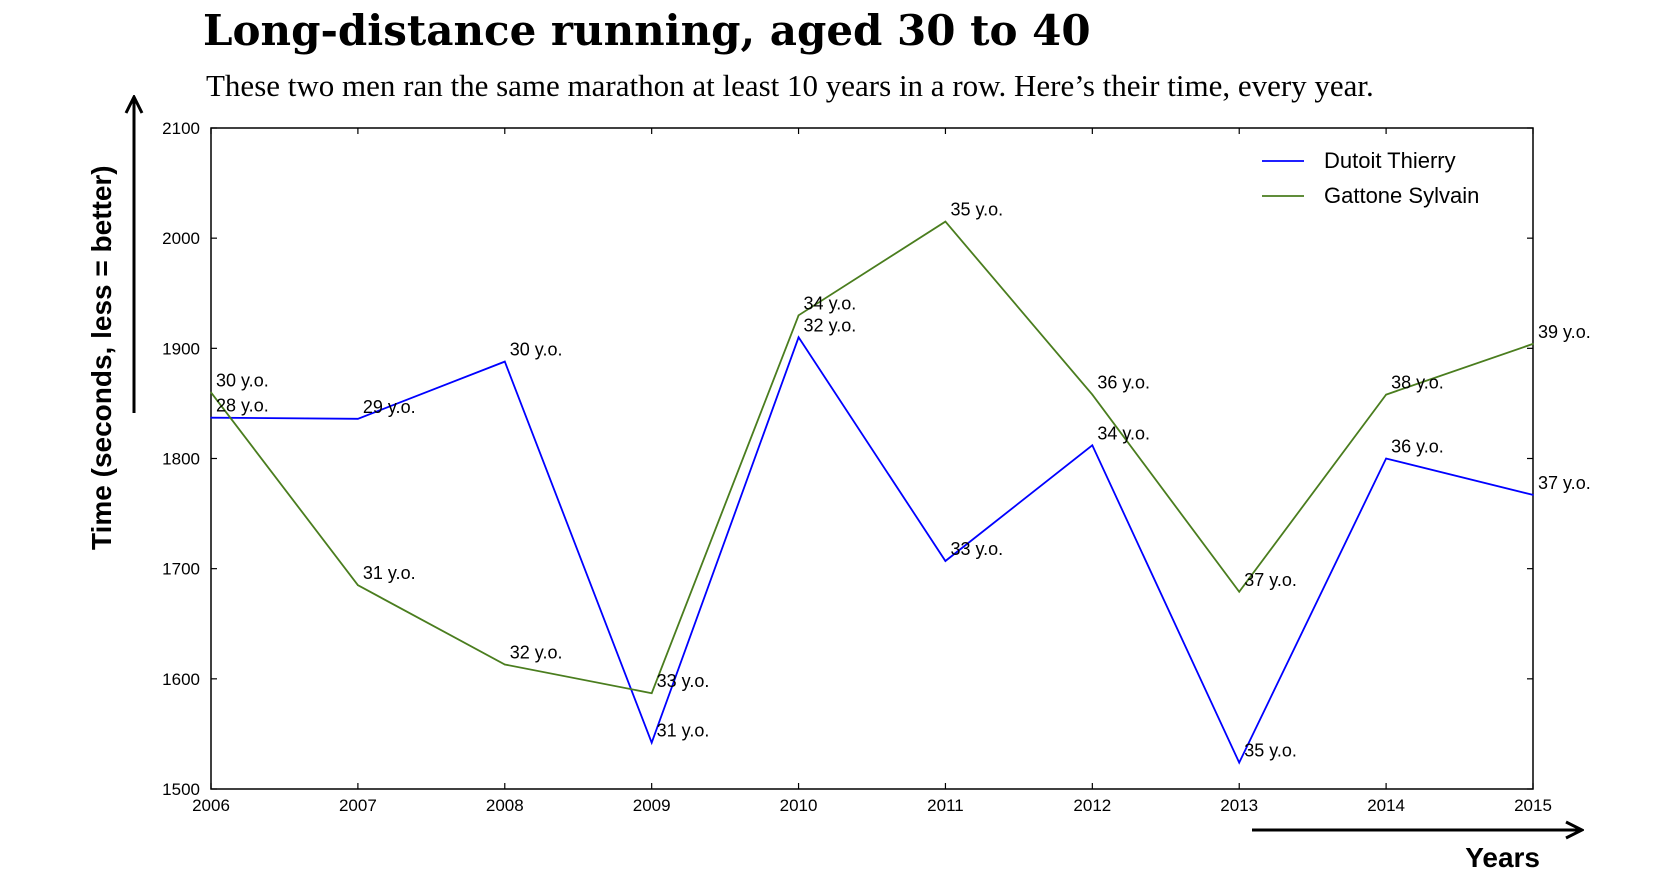  Describe the element at coordinates (1270, 751) in the screenshot. I see `point-label-dutoit-thierry-2013: 35 y.o.` at that location.